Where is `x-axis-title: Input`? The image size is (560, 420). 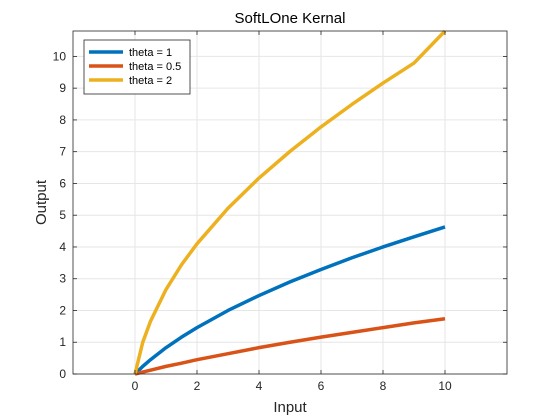 x-axis-title: Input is located at coordinates (290, 407).